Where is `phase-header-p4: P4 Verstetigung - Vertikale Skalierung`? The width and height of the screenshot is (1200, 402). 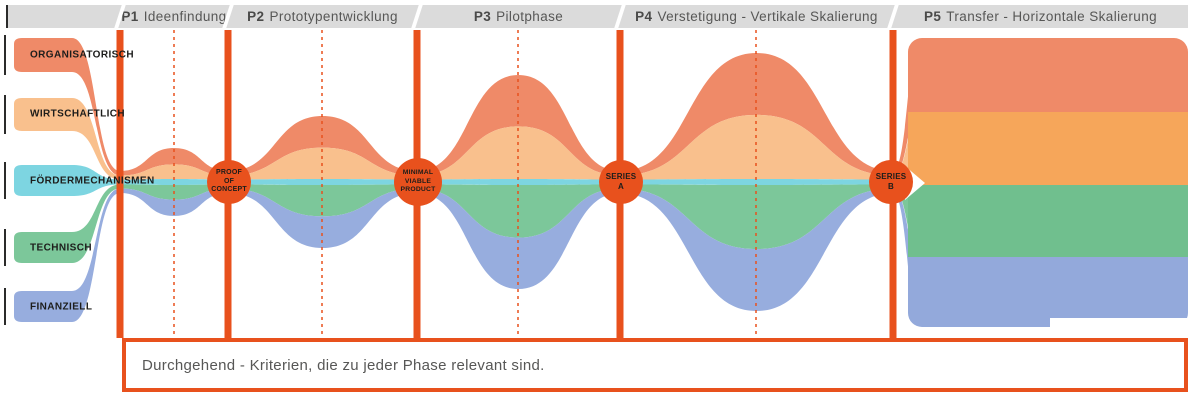 phase-header-p4: P4 Verstetigung - Vertikale Skalierung is located at coordinates (756, 16).